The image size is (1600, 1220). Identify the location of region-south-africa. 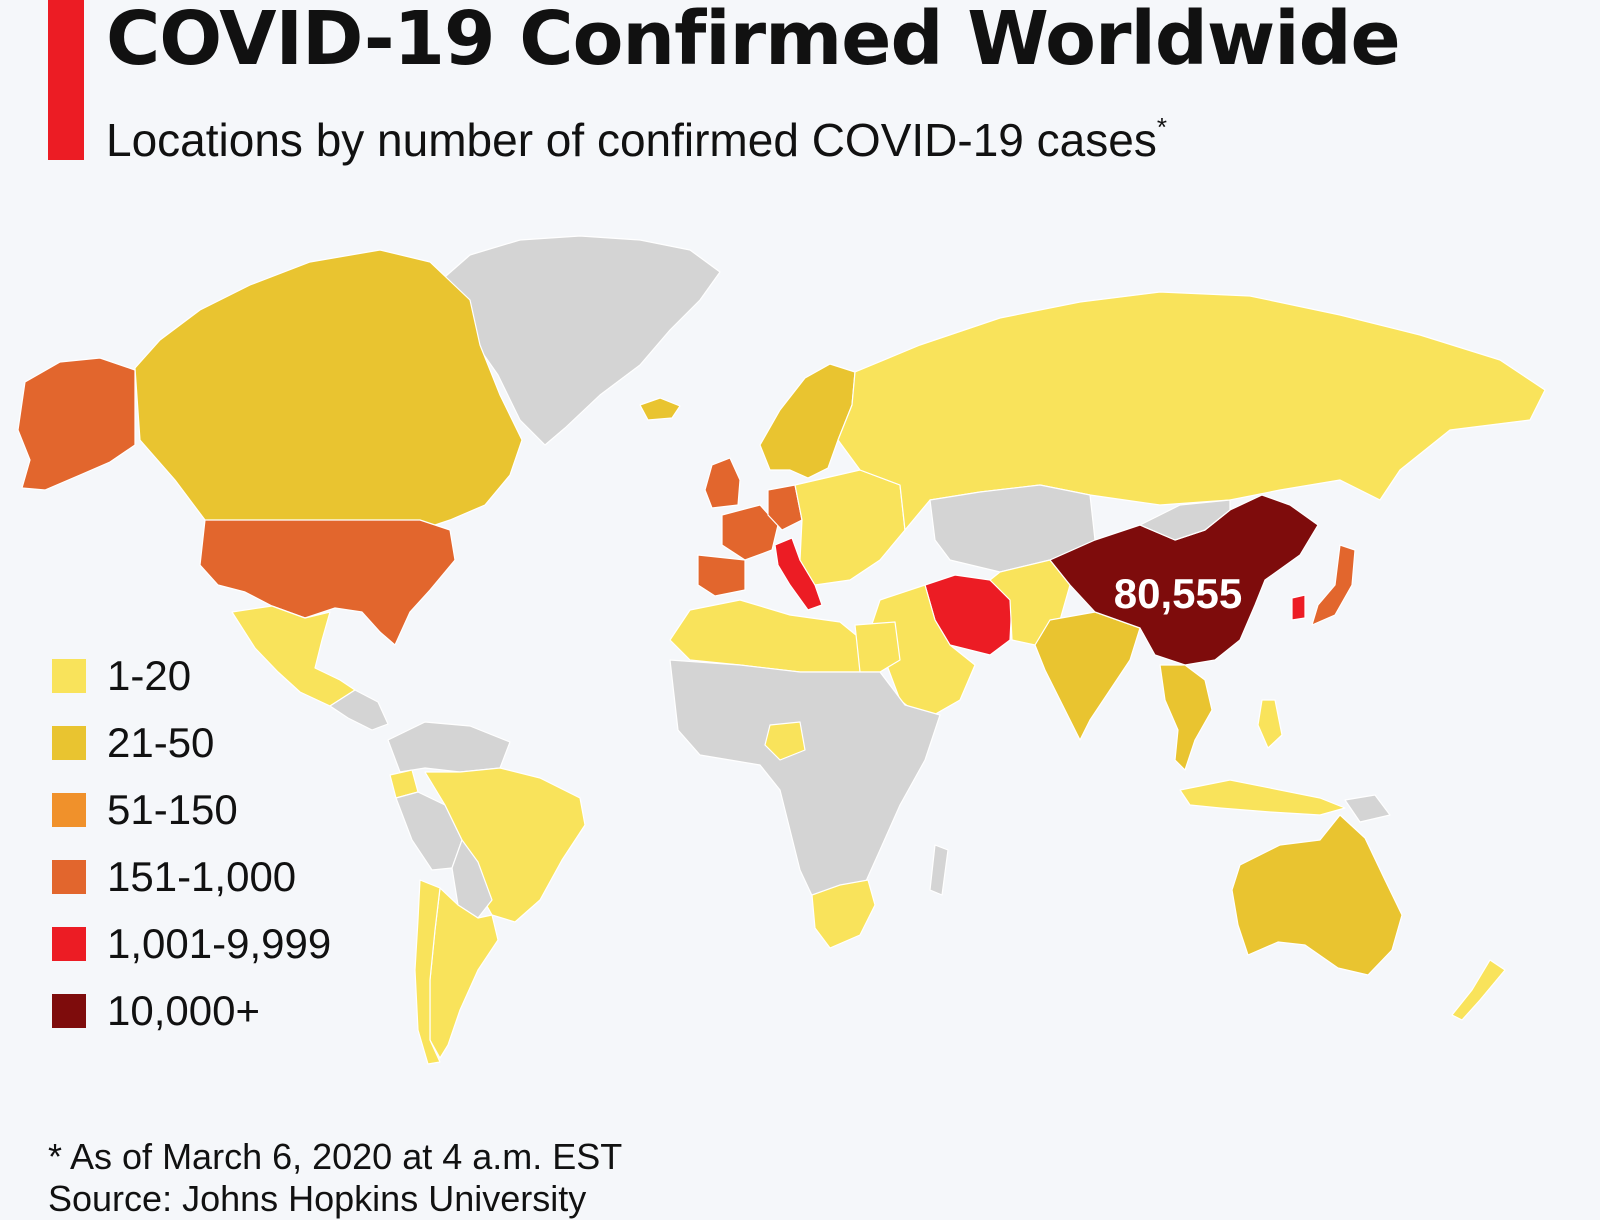
(843, 914).